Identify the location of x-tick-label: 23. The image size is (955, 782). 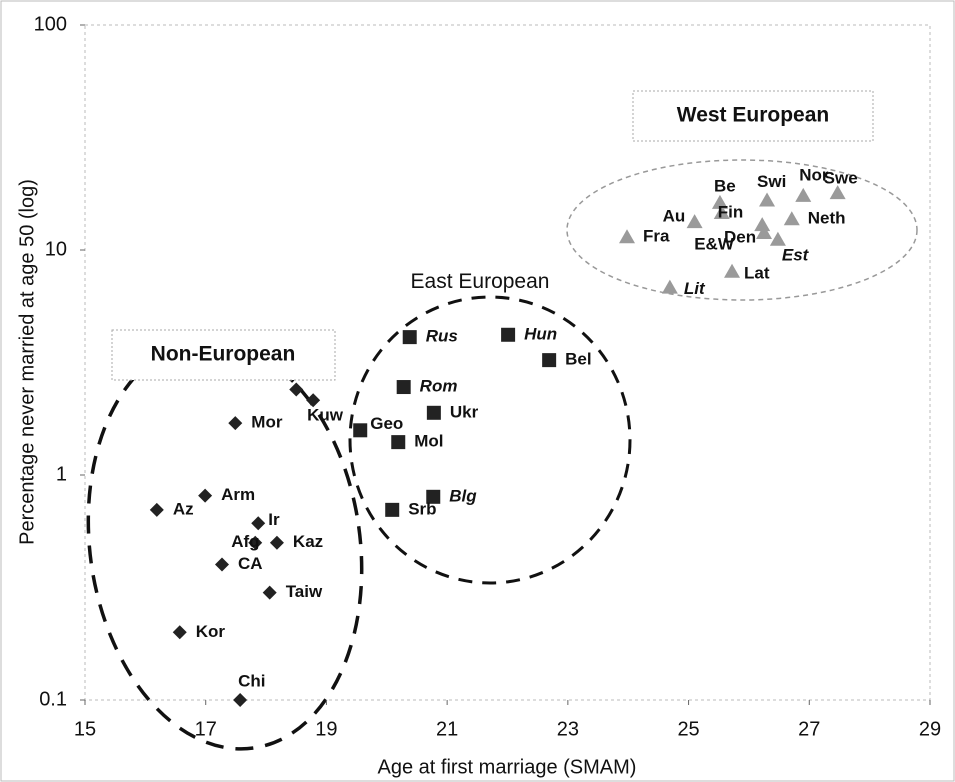
(568, 729).